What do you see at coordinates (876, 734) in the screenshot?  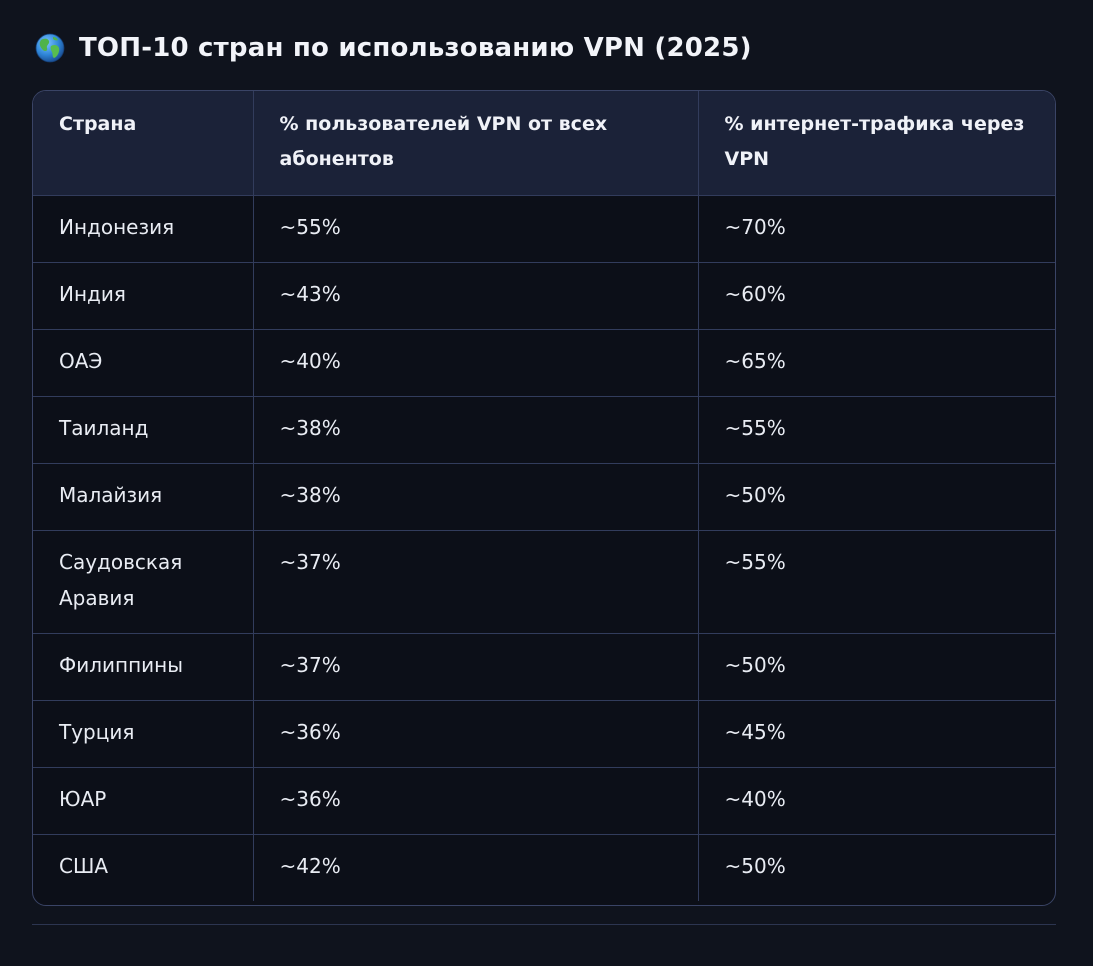 I see `traffic-cell: ~45%` at bounding box center [876, 734].